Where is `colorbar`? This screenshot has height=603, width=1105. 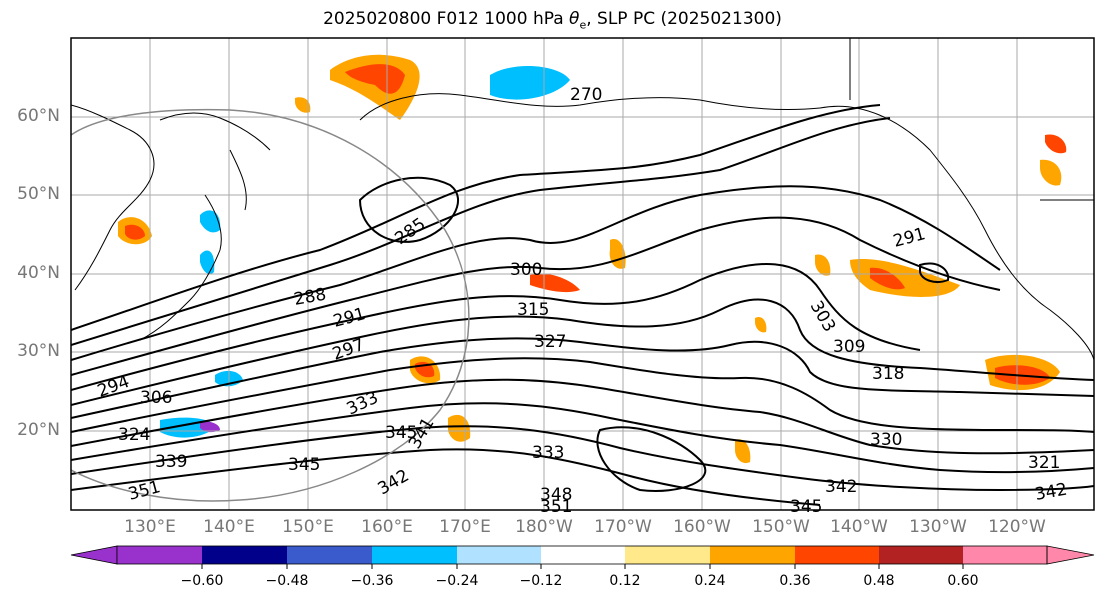
colorbar is located at coordinates (582, 557).